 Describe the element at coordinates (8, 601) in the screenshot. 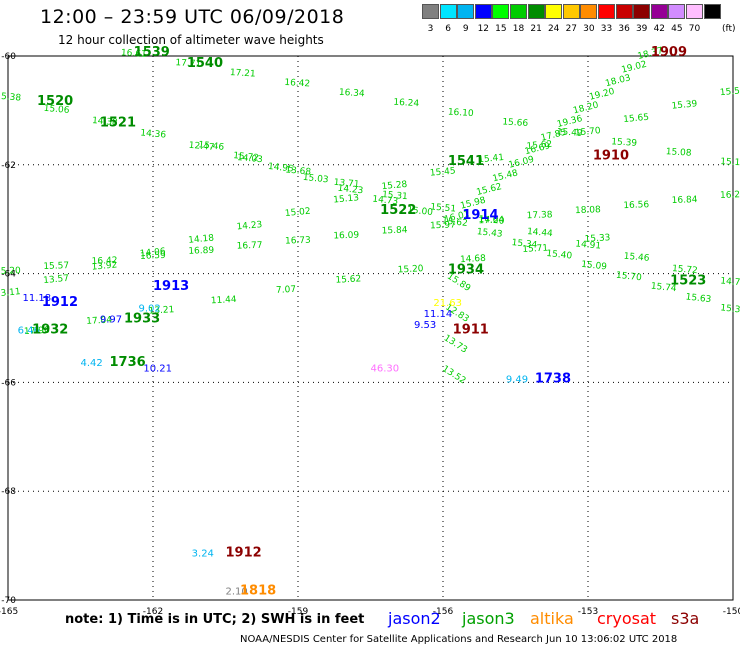

I see `lat-tick-label: -70` at that location.